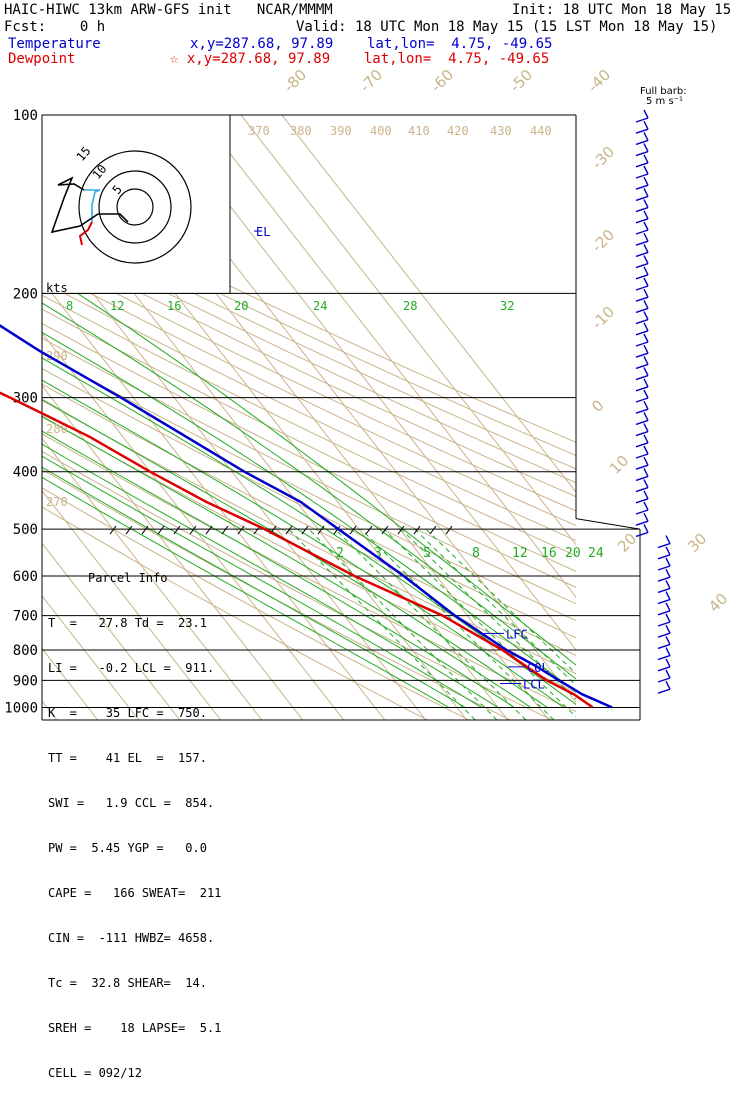 The height and width of the screenshot is (1096, 740). What do you see at coordinates (25, 681) in the screenshot?
I see `pressure-tick-label: 900` at bounding box center [25, 681].